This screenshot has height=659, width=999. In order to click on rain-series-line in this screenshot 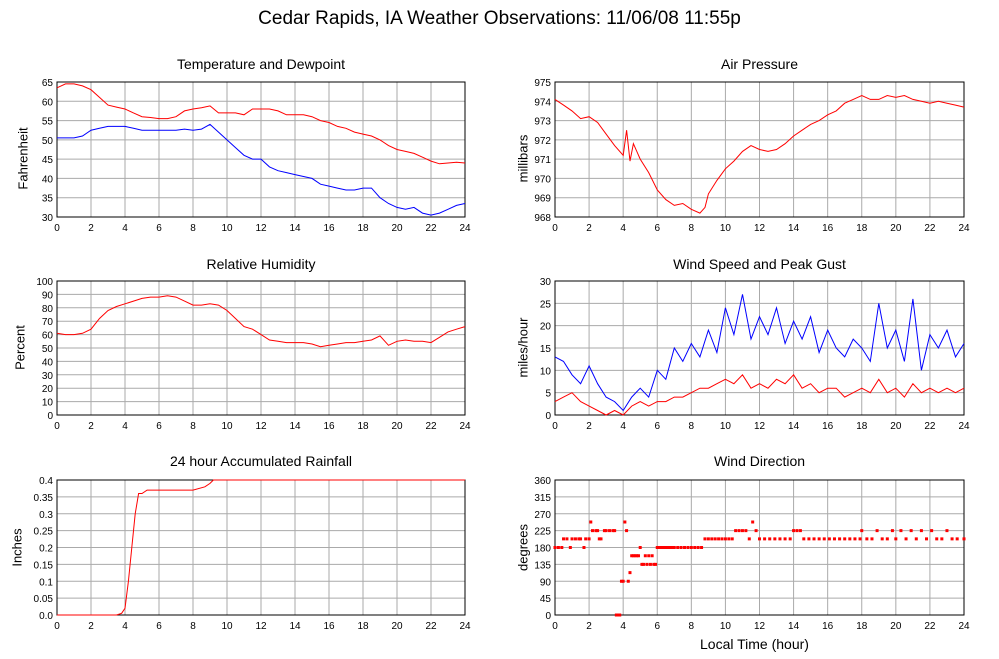, I will do `click(261, 547)`.